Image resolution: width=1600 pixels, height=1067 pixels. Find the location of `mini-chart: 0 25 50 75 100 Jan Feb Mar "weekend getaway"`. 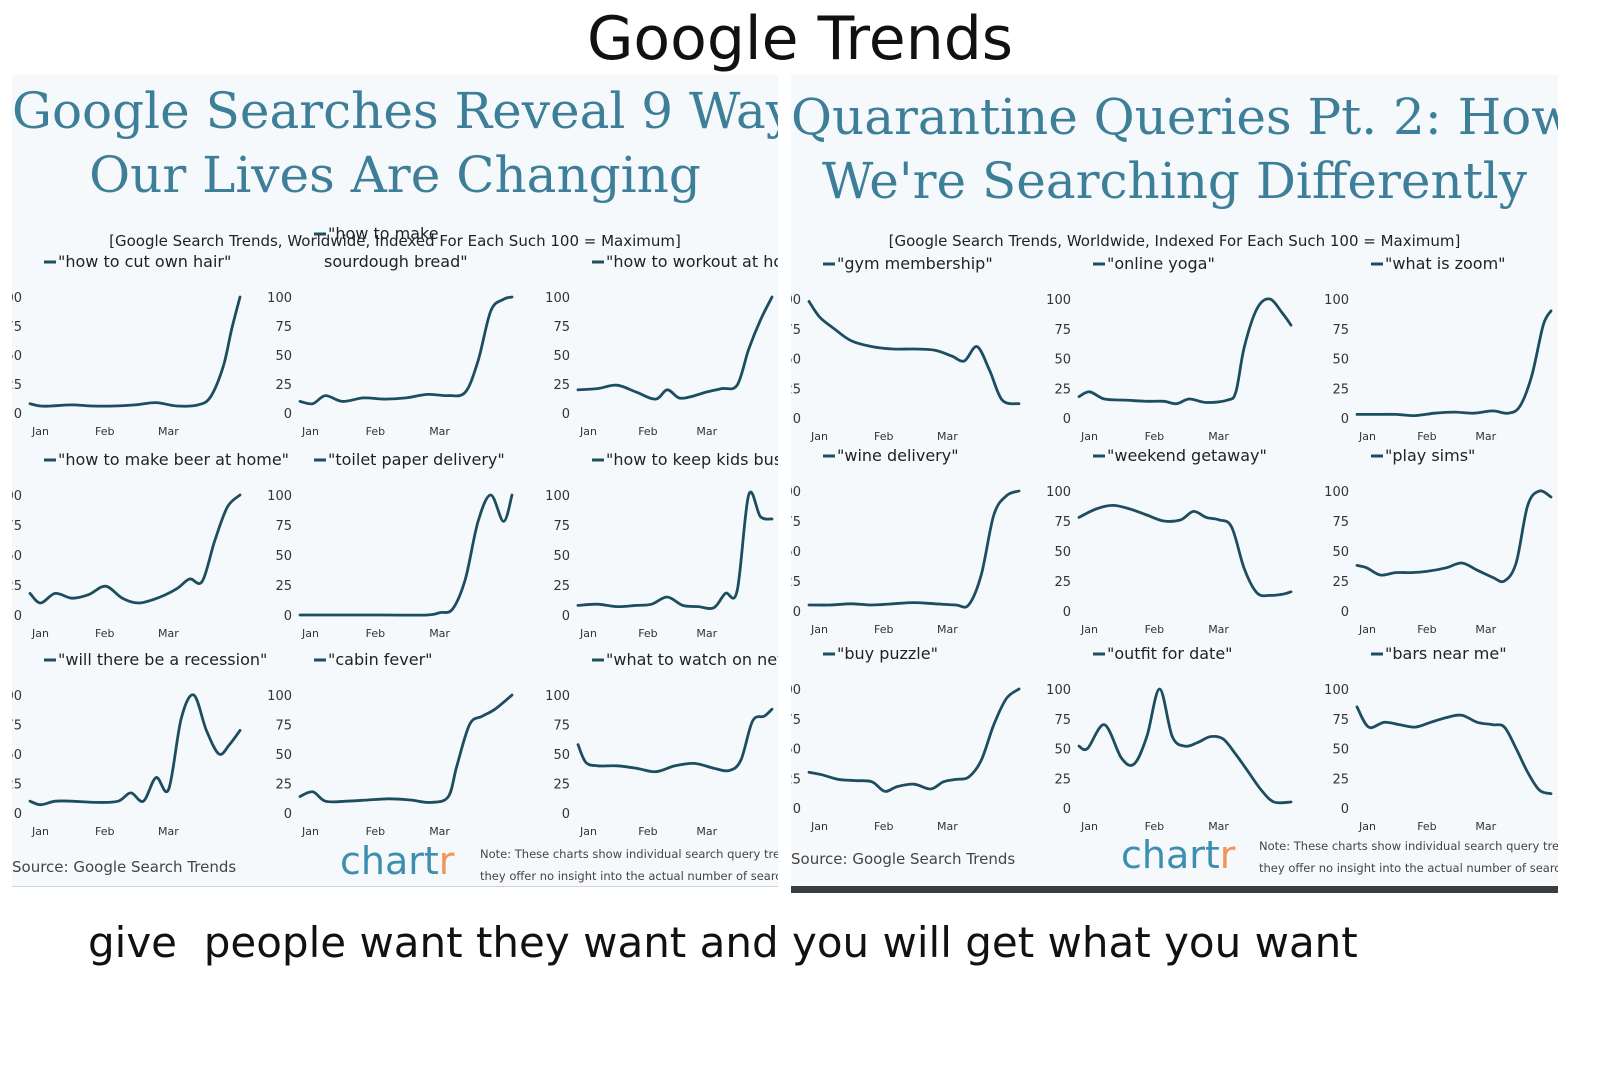

mini-chart: 0 25 50 75 100 Jan Feb Mar "weekend getaway" is located at coordinates (1169, 541).